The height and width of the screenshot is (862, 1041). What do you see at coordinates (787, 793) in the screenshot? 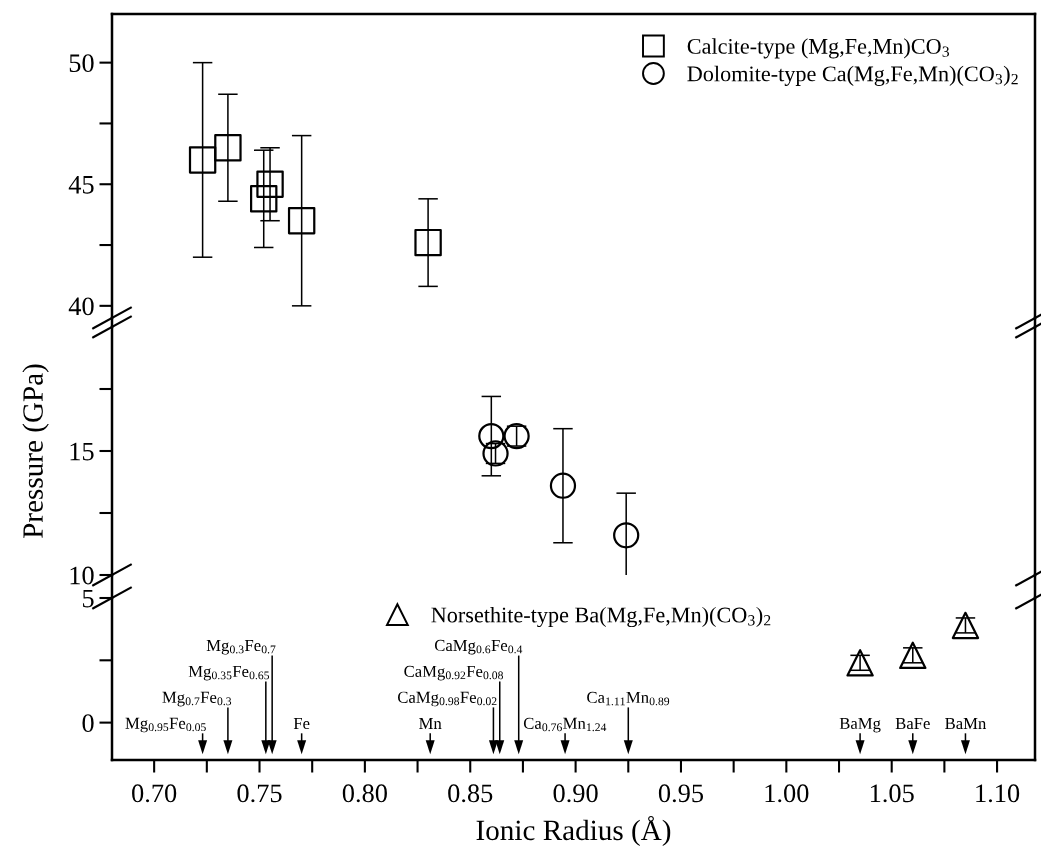
I see `x-tick-label: 1.00` at bounding box center [787, 793].